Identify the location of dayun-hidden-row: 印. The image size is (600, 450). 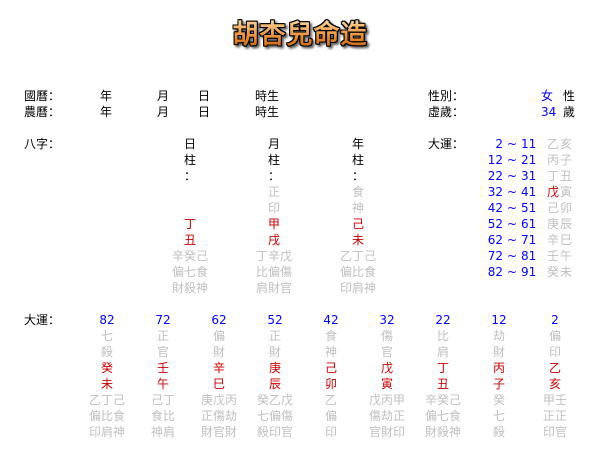
(330, 432).